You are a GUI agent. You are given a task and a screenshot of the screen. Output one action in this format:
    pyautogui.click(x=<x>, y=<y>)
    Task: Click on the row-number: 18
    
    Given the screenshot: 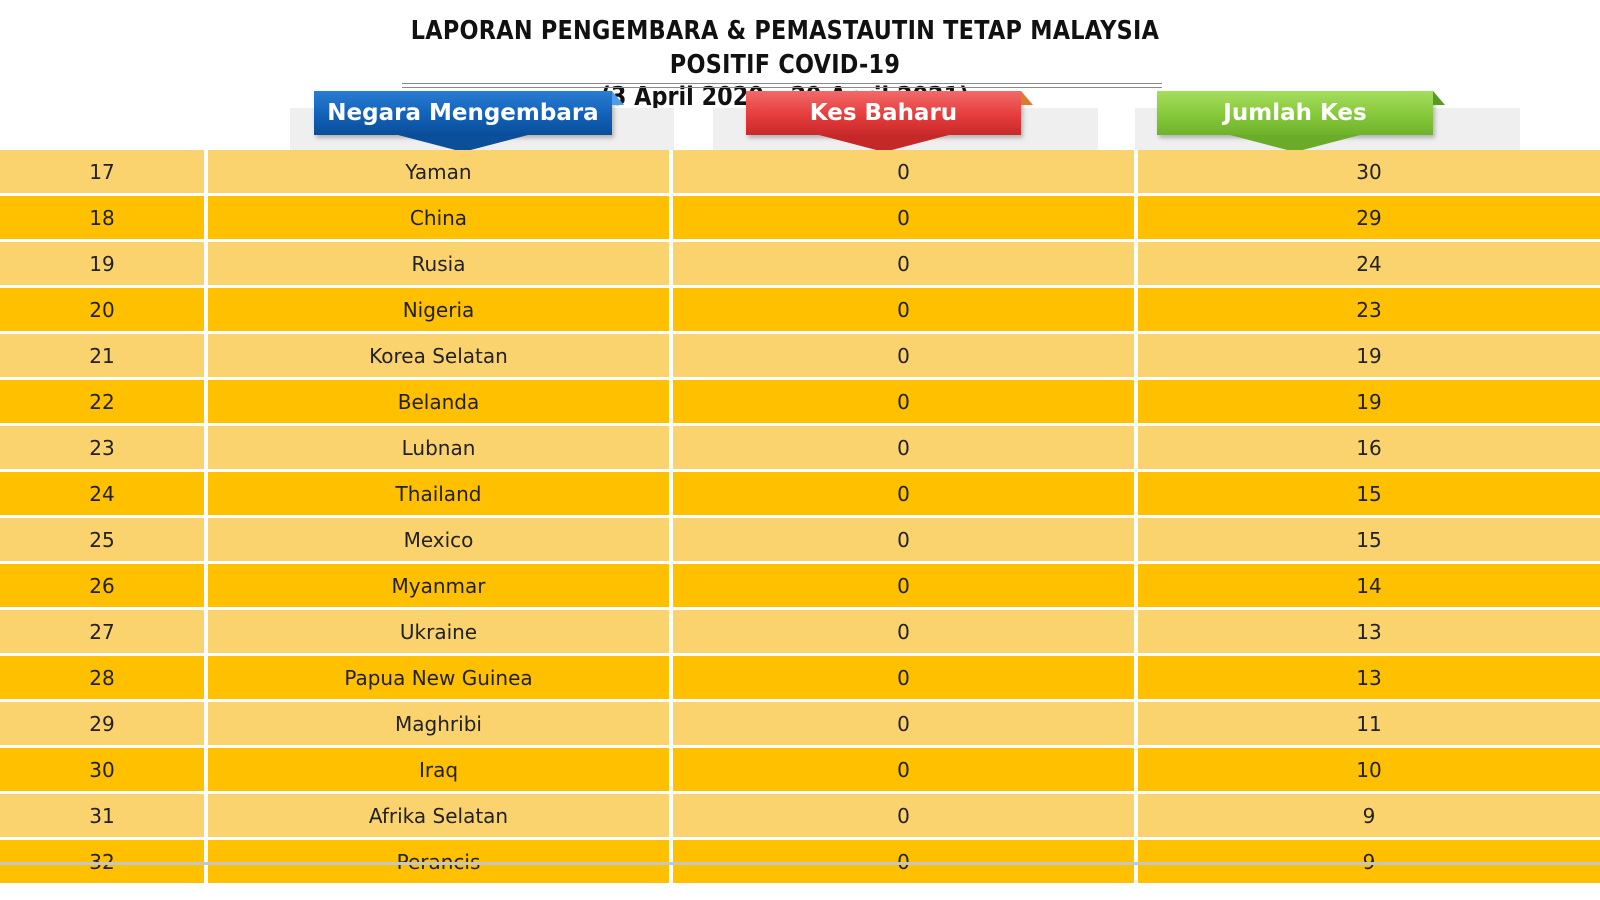 What is the action you would take?
    pyautogui.click(x=104, y=217)
    